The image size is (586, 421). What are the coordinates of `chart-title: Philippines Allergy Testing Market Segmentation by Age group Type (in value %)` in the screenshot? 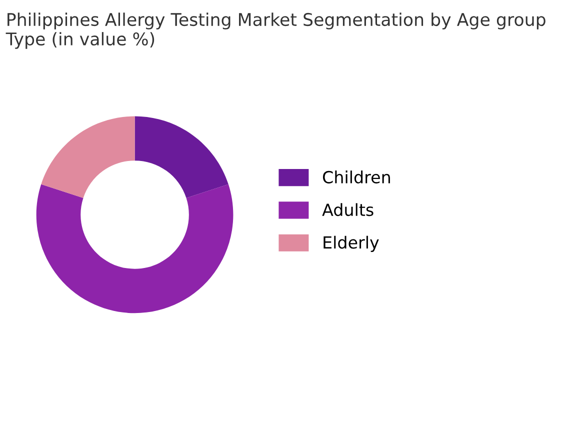 It's located at (276, 30).